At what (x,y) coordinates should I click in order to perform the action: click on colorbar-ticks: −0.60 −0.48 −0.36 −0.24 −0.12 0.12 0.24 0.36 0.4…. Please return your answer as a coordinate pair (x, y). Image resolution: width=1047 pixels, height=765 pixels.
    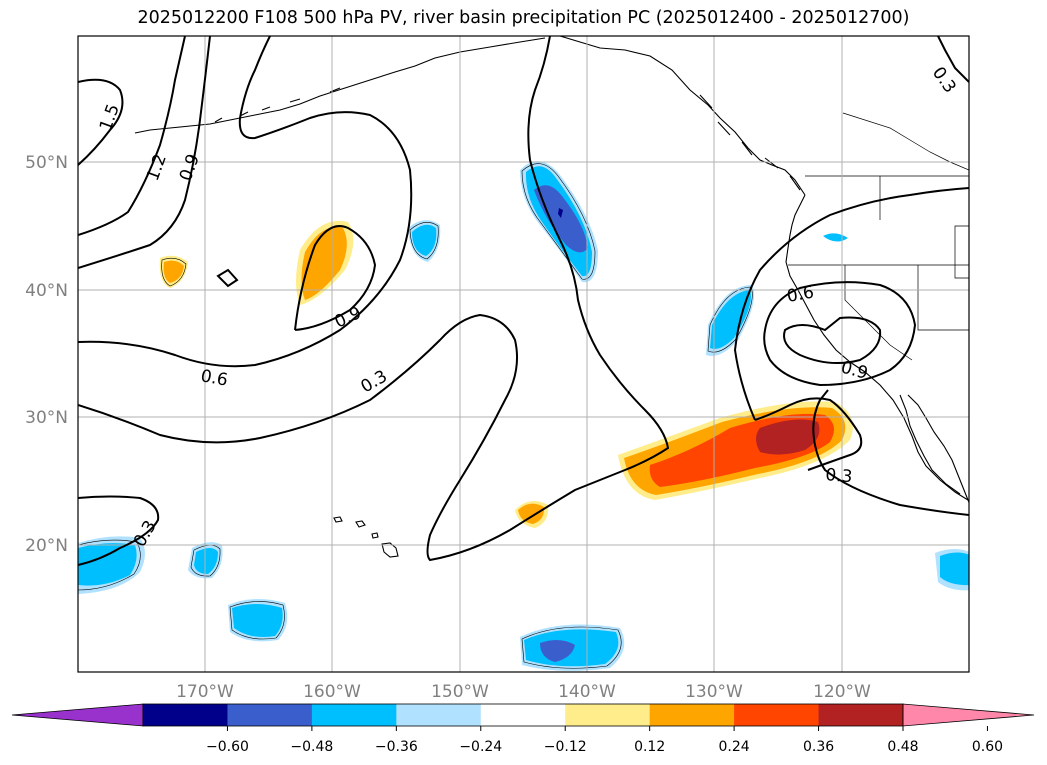
    Looking at the image, I should click on (604, 740).